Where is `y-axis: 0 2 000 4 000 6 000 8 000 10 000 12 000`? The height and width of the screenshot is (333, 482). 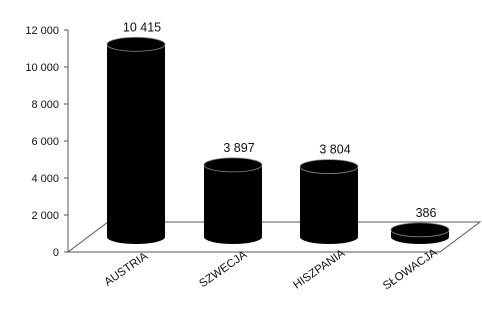
y-axis: 0 2 000 4 000 6 000 8 000 10 000 12 000 is located at coordinates (47, 142).